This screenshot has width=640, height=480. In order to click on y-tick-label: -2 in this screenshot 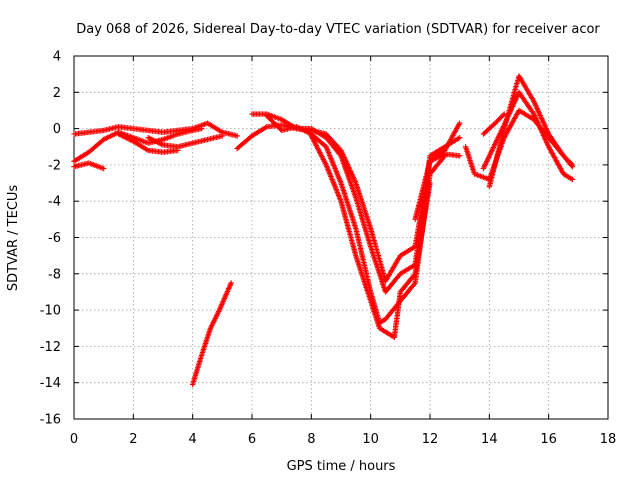, I will do `click(54, 165)`.